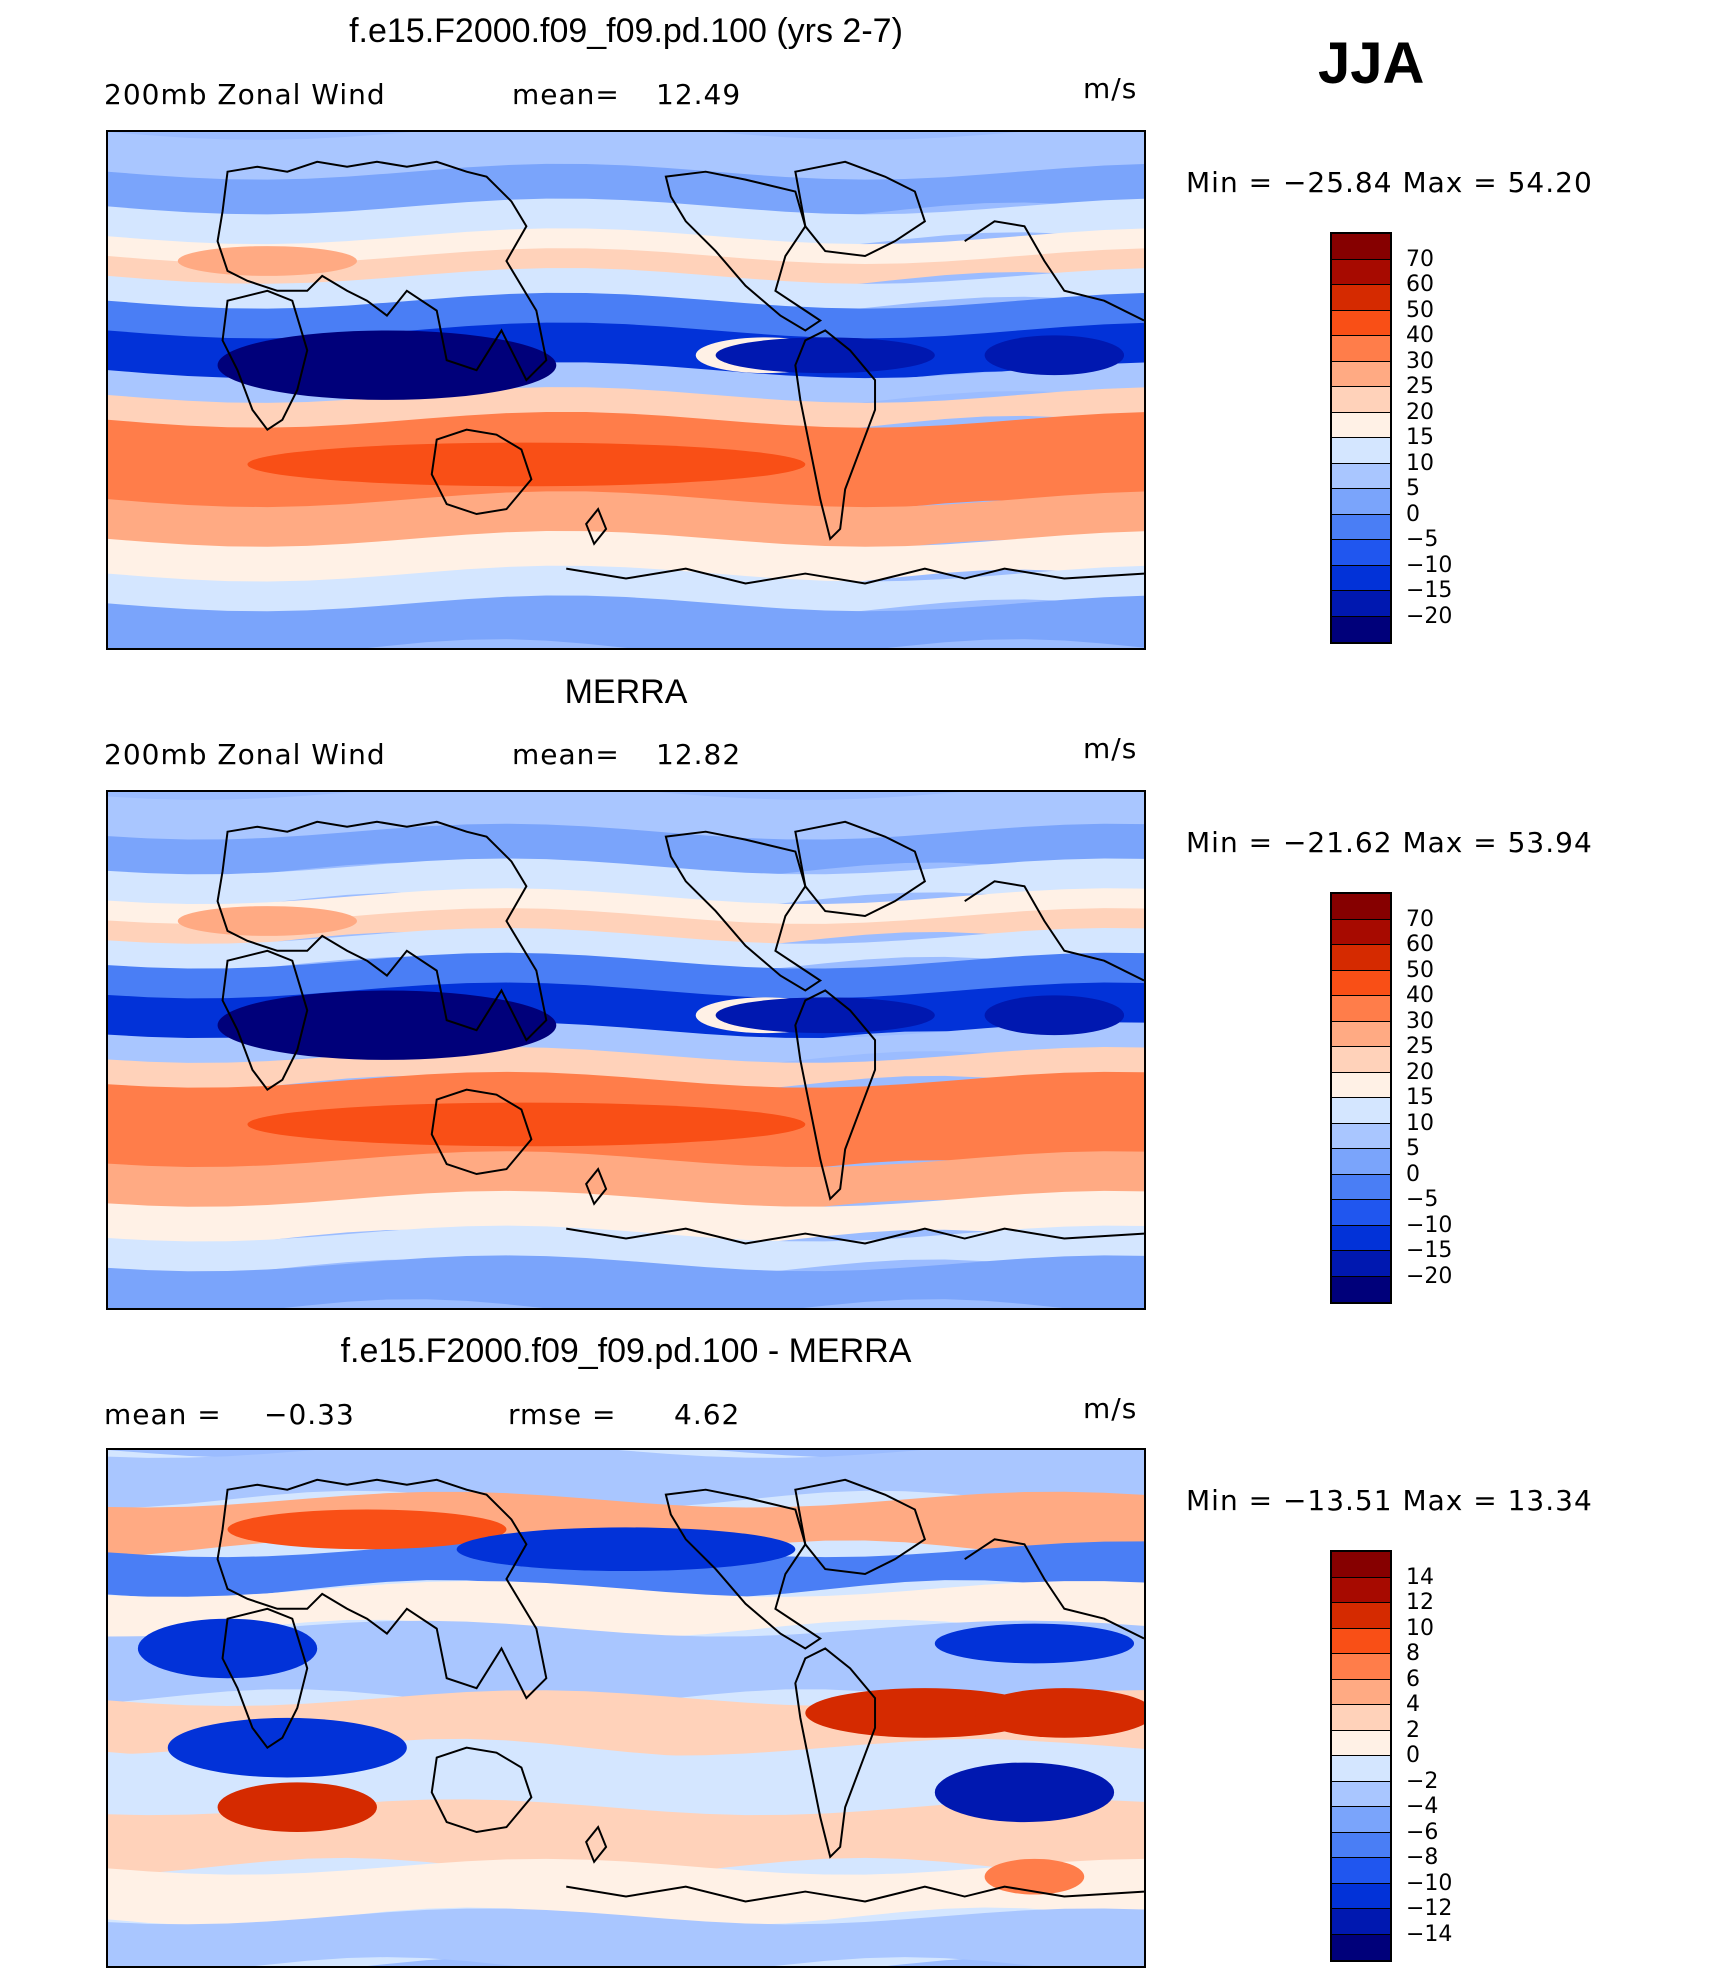  I want to click on panel-1-title: f.e15.F2000.f09_f09.pd.100 (yrs 2-7), so click(626, 31).